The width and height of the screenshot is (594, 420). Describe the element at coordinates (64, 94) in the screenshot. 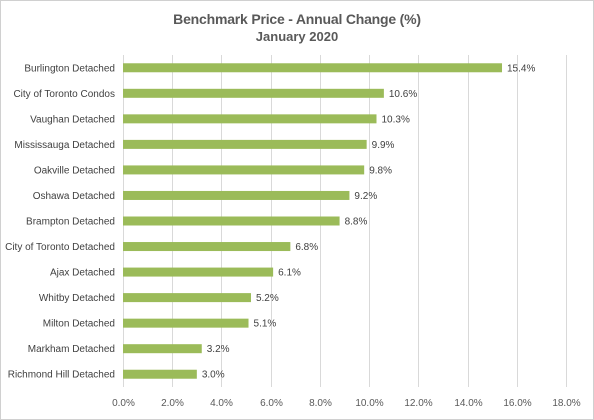

I see `category-label: City of Toronto Condos` at that location.